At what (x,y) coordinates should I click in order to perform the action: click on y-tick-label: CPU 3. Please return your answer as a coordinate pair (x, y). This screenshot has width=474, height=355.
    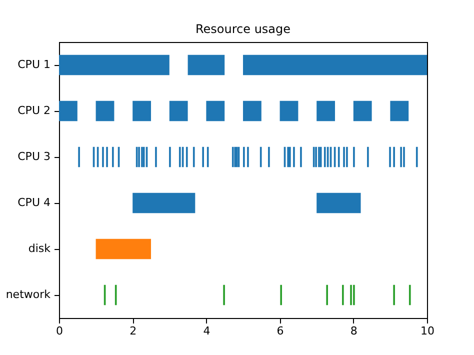
    Looking at the image, I should click on (34, 156).